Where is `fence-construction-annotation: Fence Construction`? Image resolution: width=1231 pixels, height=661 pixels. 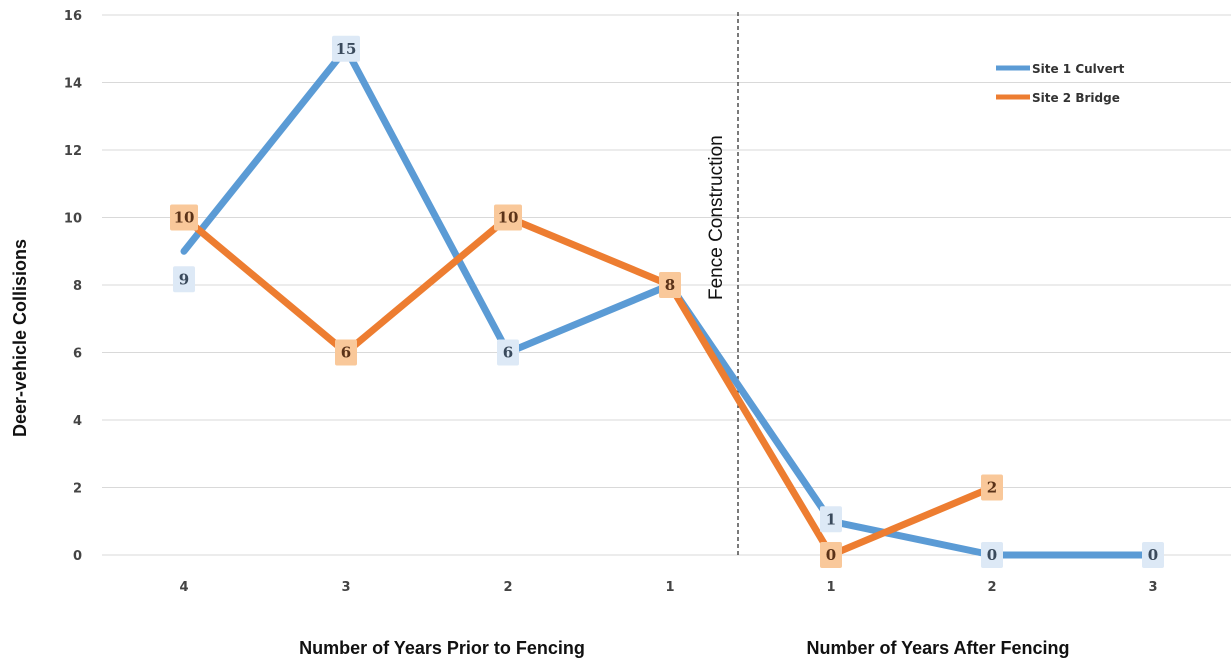 fence-construction-annotation: Fence Construction is located at coordinates (716, 217).